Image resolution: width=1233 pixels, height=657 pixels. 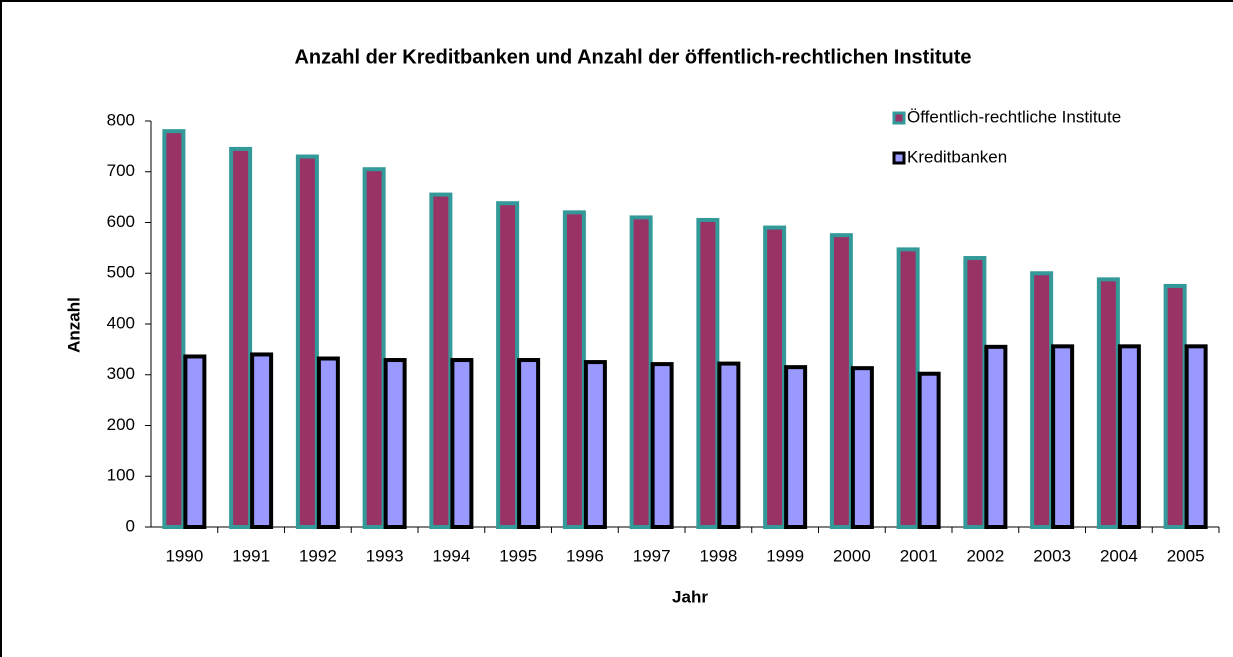 I want to click on y-tick-label: 600, so click(x=121, y=221).